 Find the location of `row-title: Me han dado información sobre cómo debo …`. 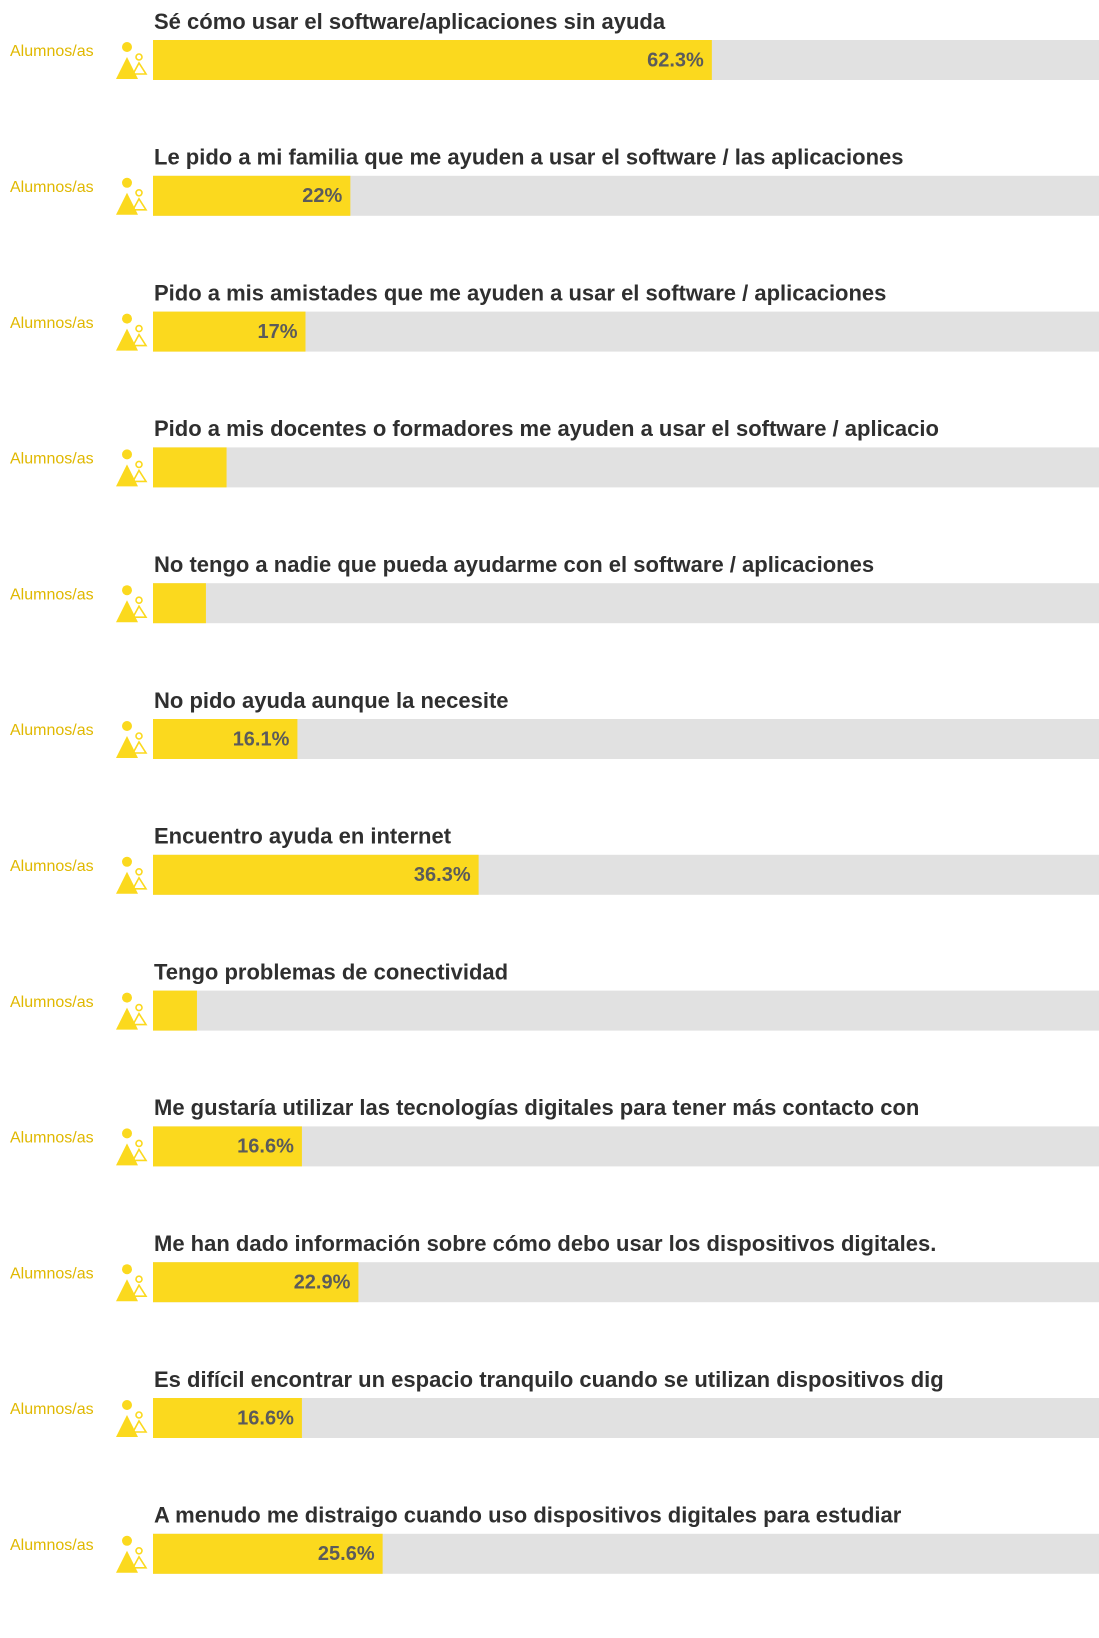

row-title: Me han dado información sobre cómo debo … is located at coordinates (545, 1243).